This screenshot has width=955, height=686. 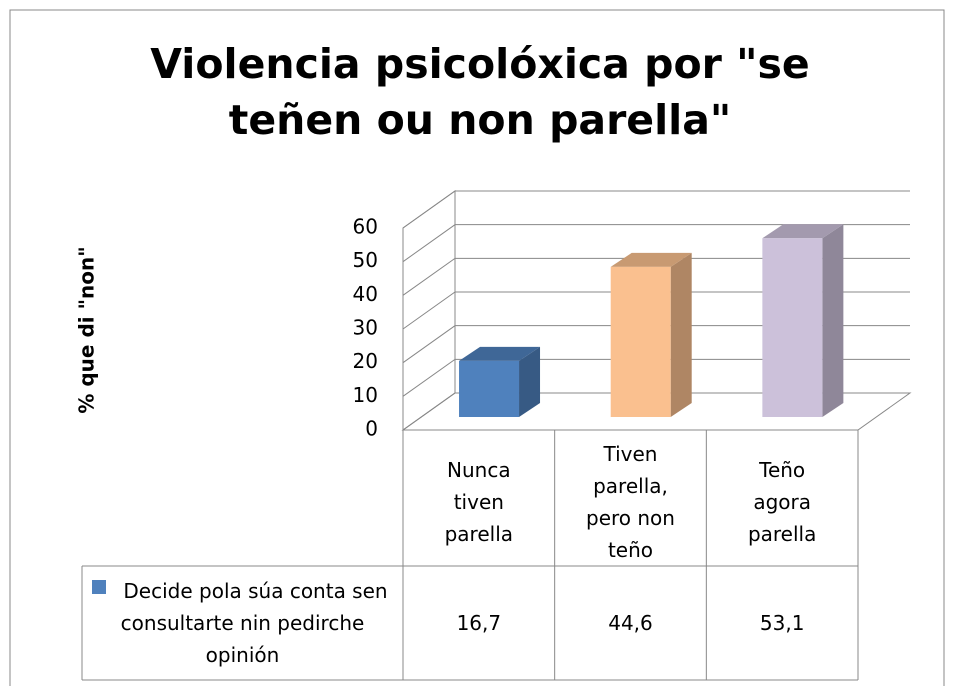 I want to click on y-tick-label: 50, so click(x=365, y=260).